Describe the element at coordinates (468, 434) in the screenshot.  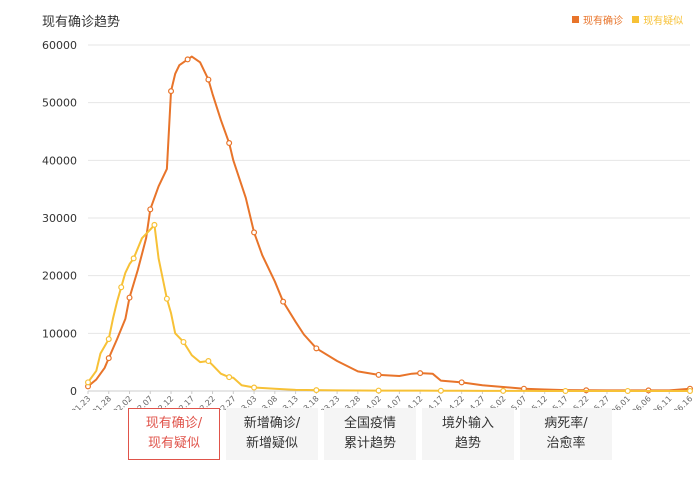
I see `tab-imported-trend: 境外输入 趋势` at that location.